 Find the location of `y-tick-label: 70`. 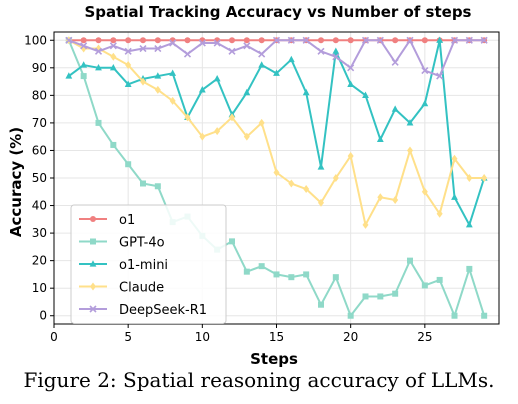

y-tick-label: 70 is located at coordinates (39, 123).